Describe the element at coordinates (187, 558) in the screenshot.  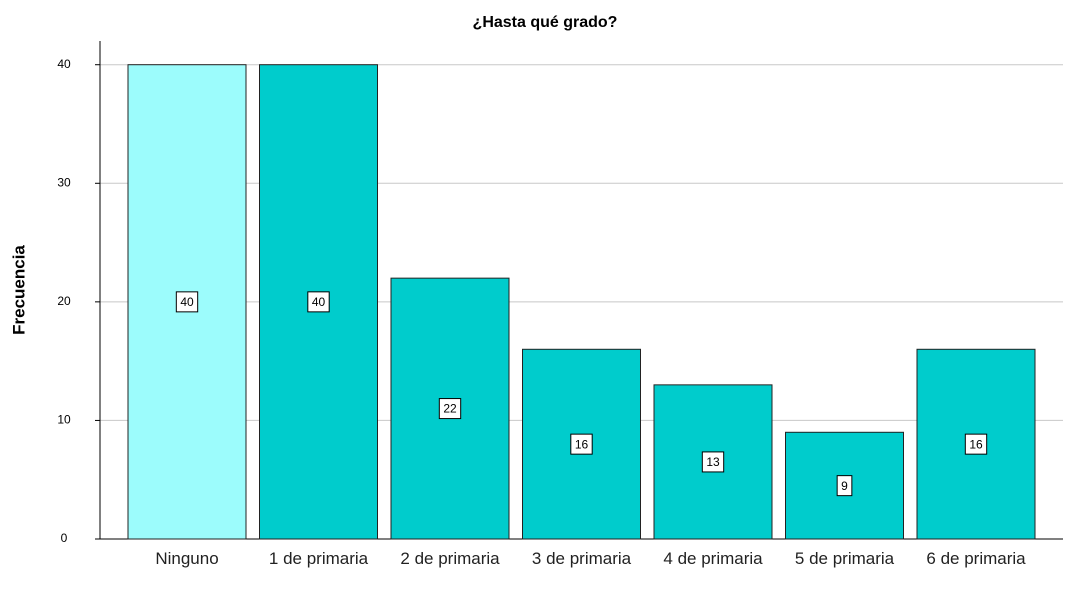
I see `x-tick-label: Ninguno` at that location.